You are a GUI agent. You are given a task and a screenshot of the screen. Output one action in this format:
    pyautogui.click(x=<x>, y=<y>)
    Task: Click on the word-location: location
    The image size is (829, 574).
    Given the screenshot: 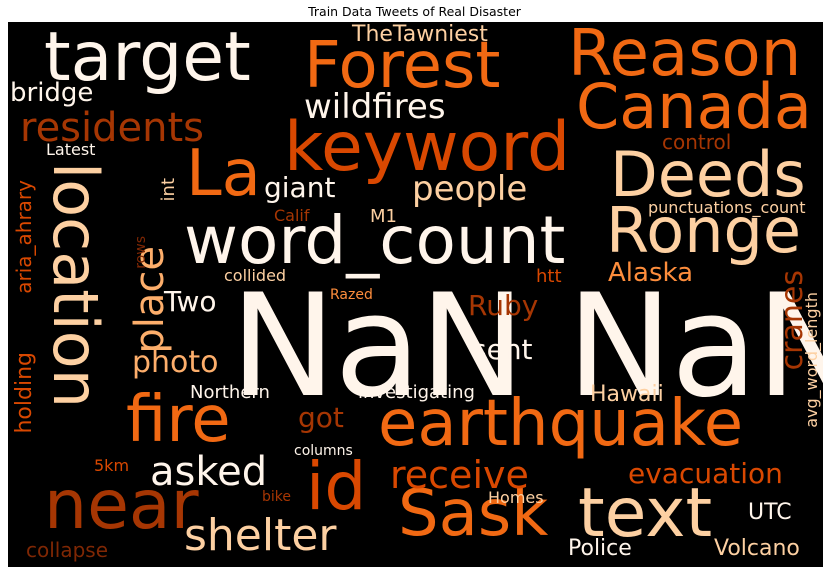 What is the action you would take?
    pyautogui.click(x=75, y=285)
    